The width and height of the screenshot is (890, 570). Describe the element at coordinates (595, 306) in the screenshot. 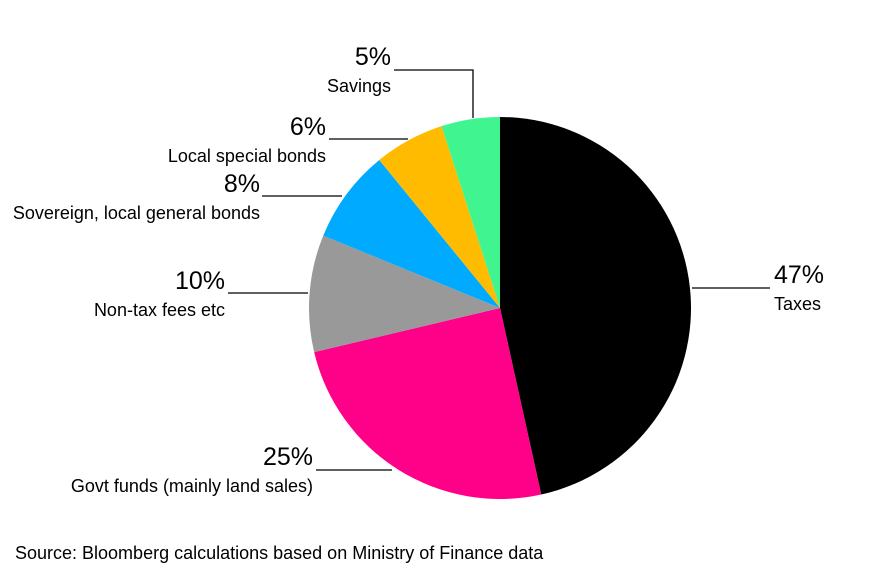

I see `slice-taxes` at that location.